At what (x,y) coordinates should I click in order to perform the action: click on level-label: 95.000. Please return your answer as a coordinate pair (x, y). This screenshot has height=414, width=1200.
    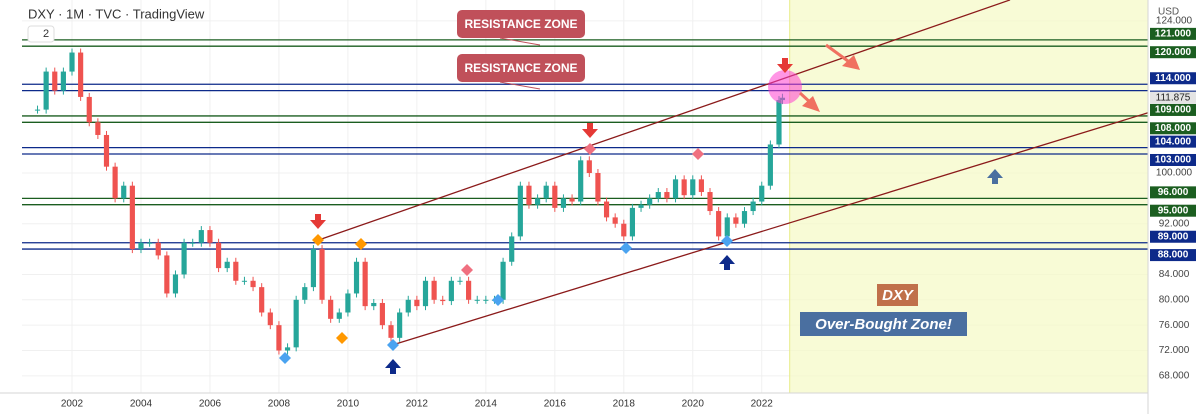
    Looking at the image, I should click on (1173, 210).